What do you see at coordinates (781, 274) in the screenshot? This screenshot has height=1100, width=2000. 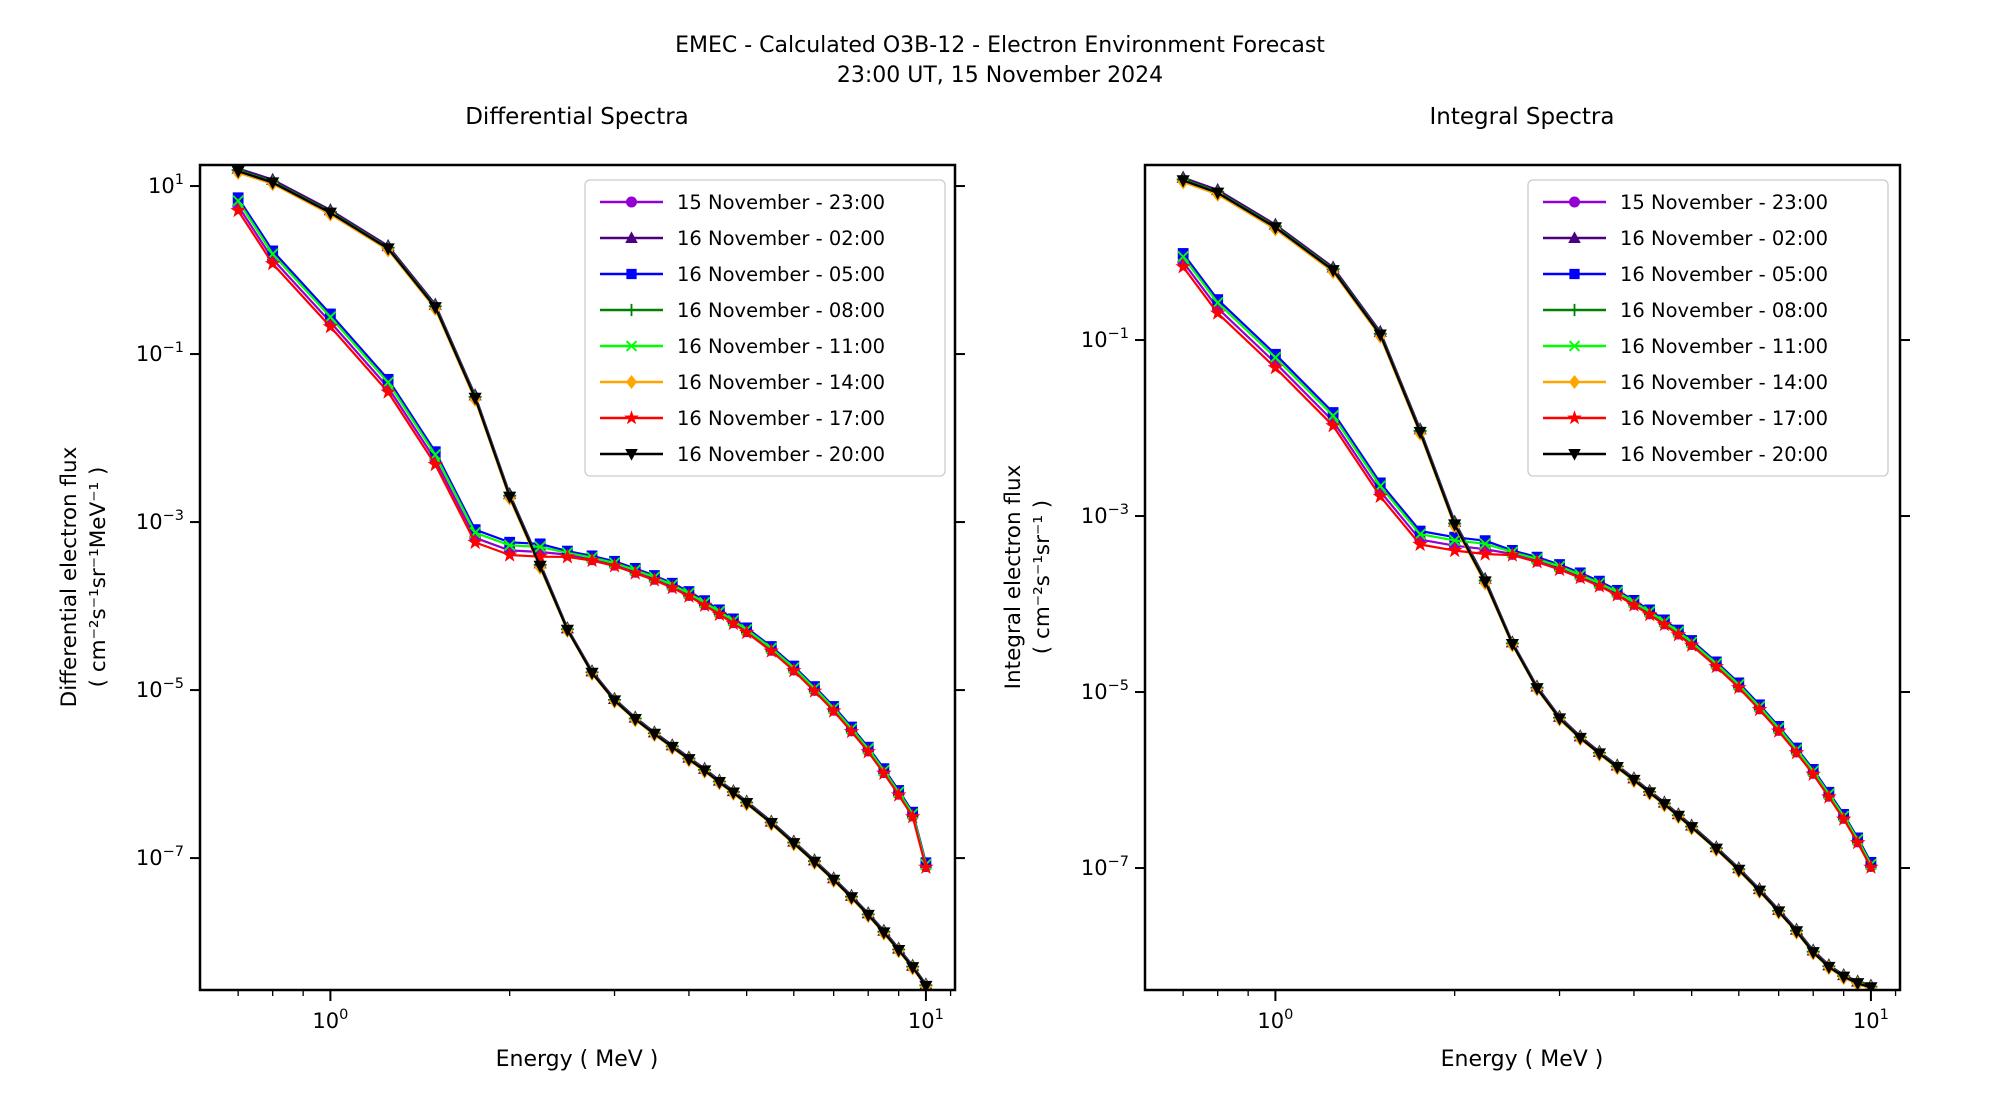 I see `legend-item-label: 16 November - 05:00` at bounding box center [781, 274].